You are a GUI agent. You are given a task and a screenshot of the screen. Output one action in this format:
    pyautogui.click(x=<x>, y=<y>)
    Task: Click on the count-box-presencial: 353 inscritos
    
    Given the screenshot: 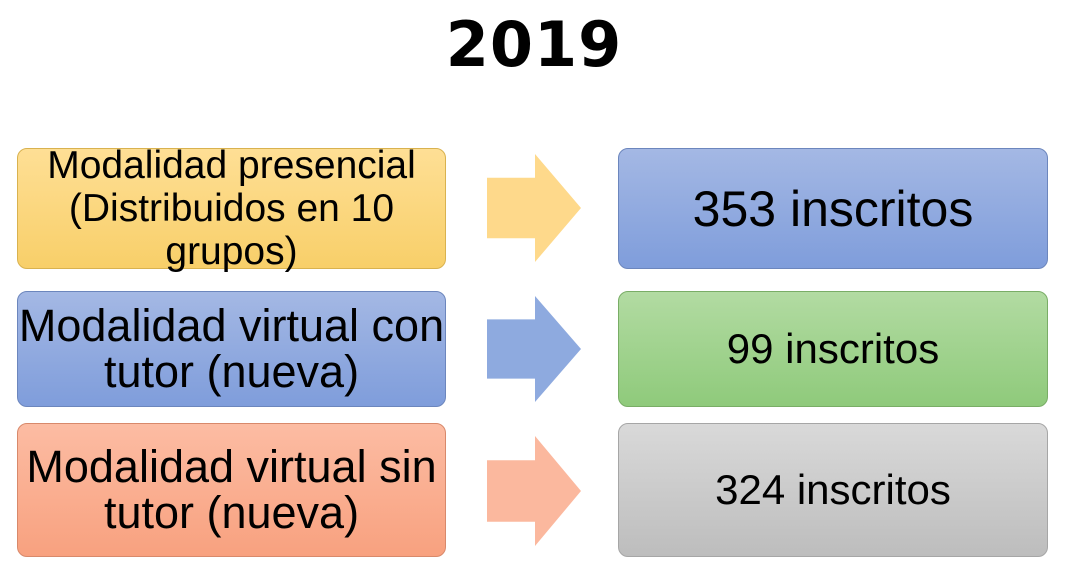 What is the action you would take?
    pyautogui.click(x=833, y=208)
    